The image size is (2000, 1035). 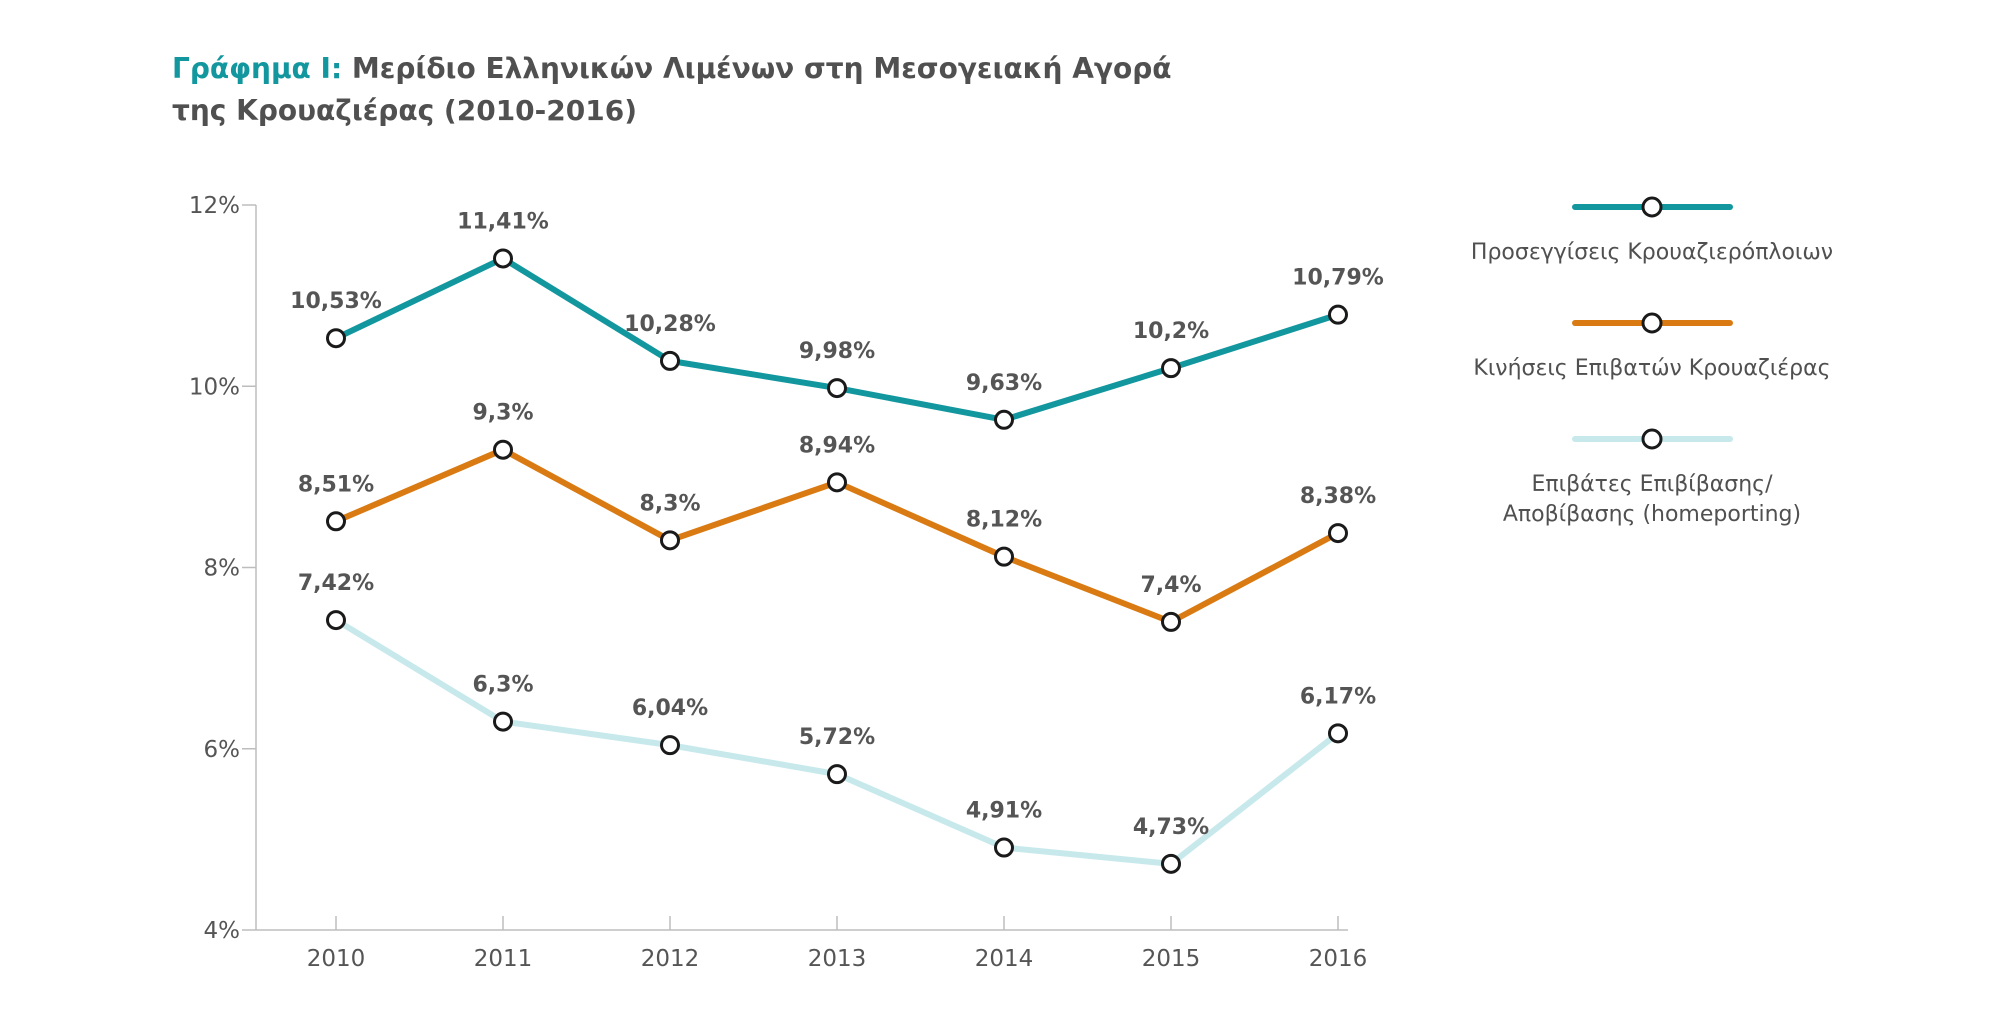 What do you see at coordinates (837, 737) in the screenshot?
I see `data-label: 5,72%` at bounding box center [837, 737].